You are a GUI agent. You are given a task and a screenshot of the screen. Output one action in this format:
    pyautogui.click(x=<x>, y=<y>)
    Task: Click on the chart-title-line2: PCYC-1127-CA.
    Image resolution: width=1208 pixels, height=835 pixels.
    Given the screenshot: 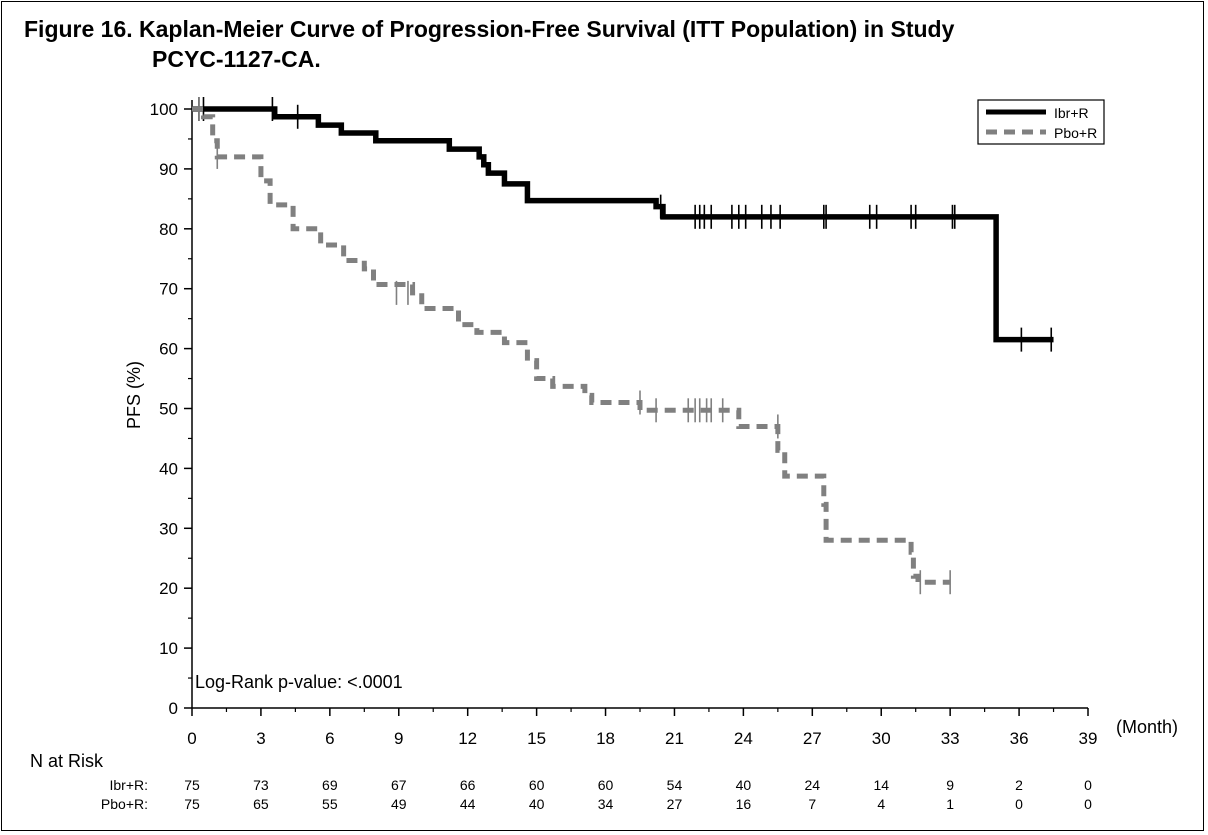 What is the action you would take?
    pyautogui.click(x=236, y=59)
    